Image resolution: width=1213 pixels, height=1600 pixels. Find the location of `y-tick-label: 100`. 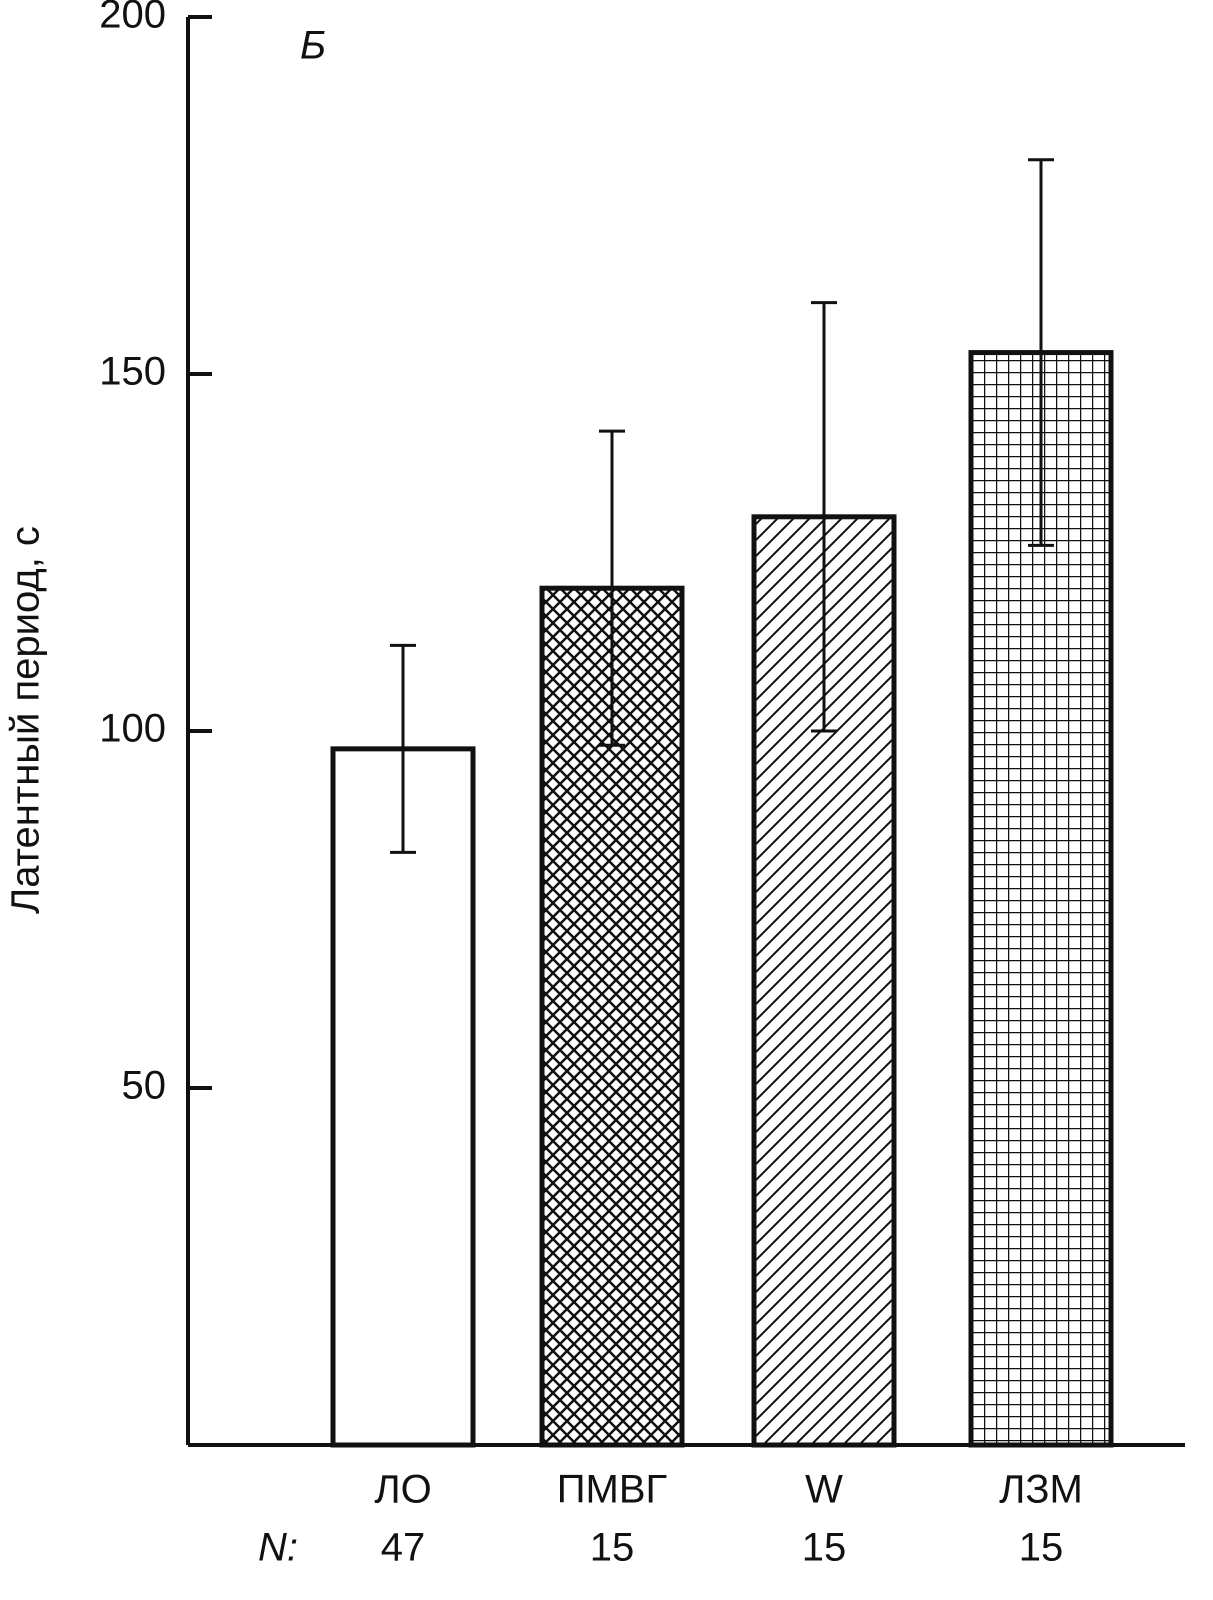

y-tick-label: 100 is located at coordinates (132, 729).